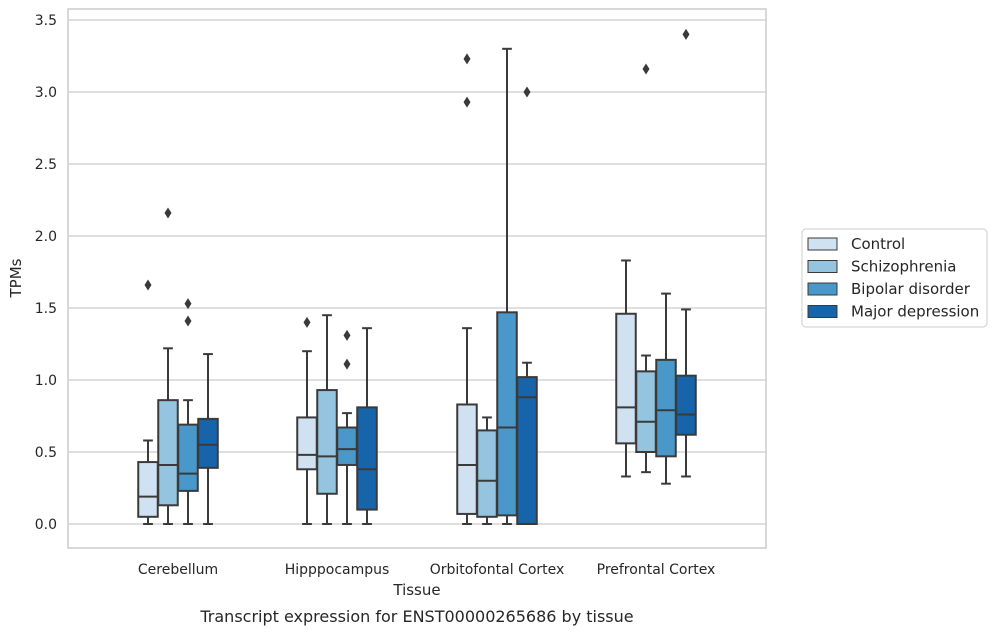 This screenshot has width=997, height=634. What do you see at coordinates (915, 312) in the screenshot?
I see `legend-label: Major depression` at bounding box center [915, 312].